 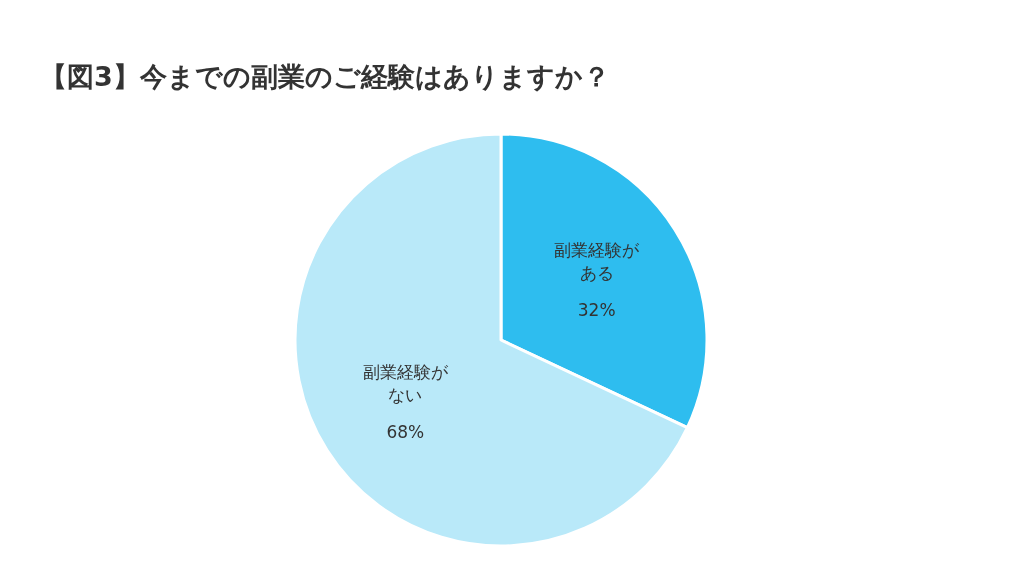 What do you see at coordinates (325, 76) in the screenshot?
I see `title: 【図3】今までの副業のご経験はありますか？` at bounding box center [325, 76].